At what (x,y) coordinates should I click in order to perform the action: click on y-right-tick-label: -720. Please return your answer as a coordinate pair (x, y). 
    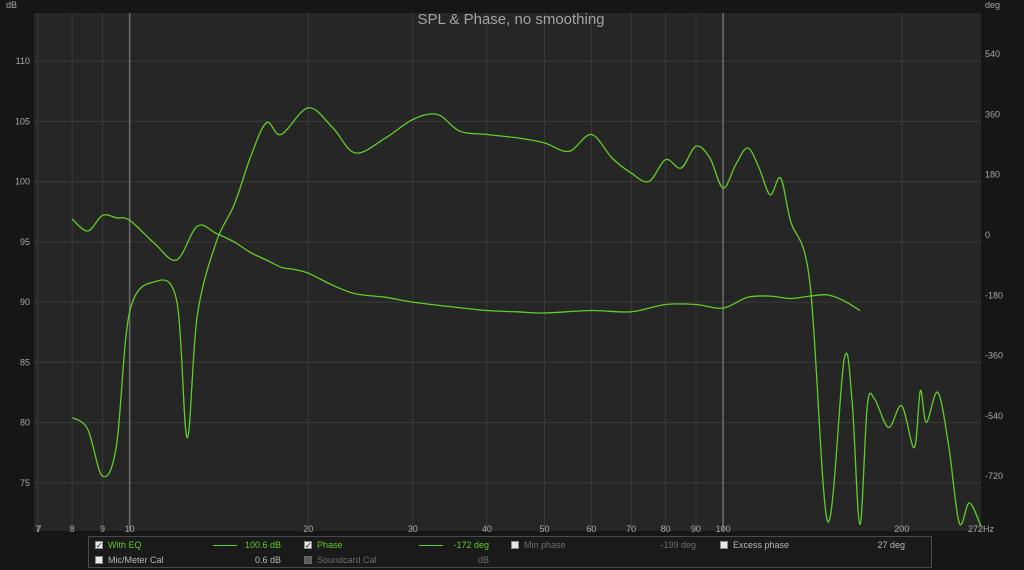
    Looking at the image, I should click on (994, 476).